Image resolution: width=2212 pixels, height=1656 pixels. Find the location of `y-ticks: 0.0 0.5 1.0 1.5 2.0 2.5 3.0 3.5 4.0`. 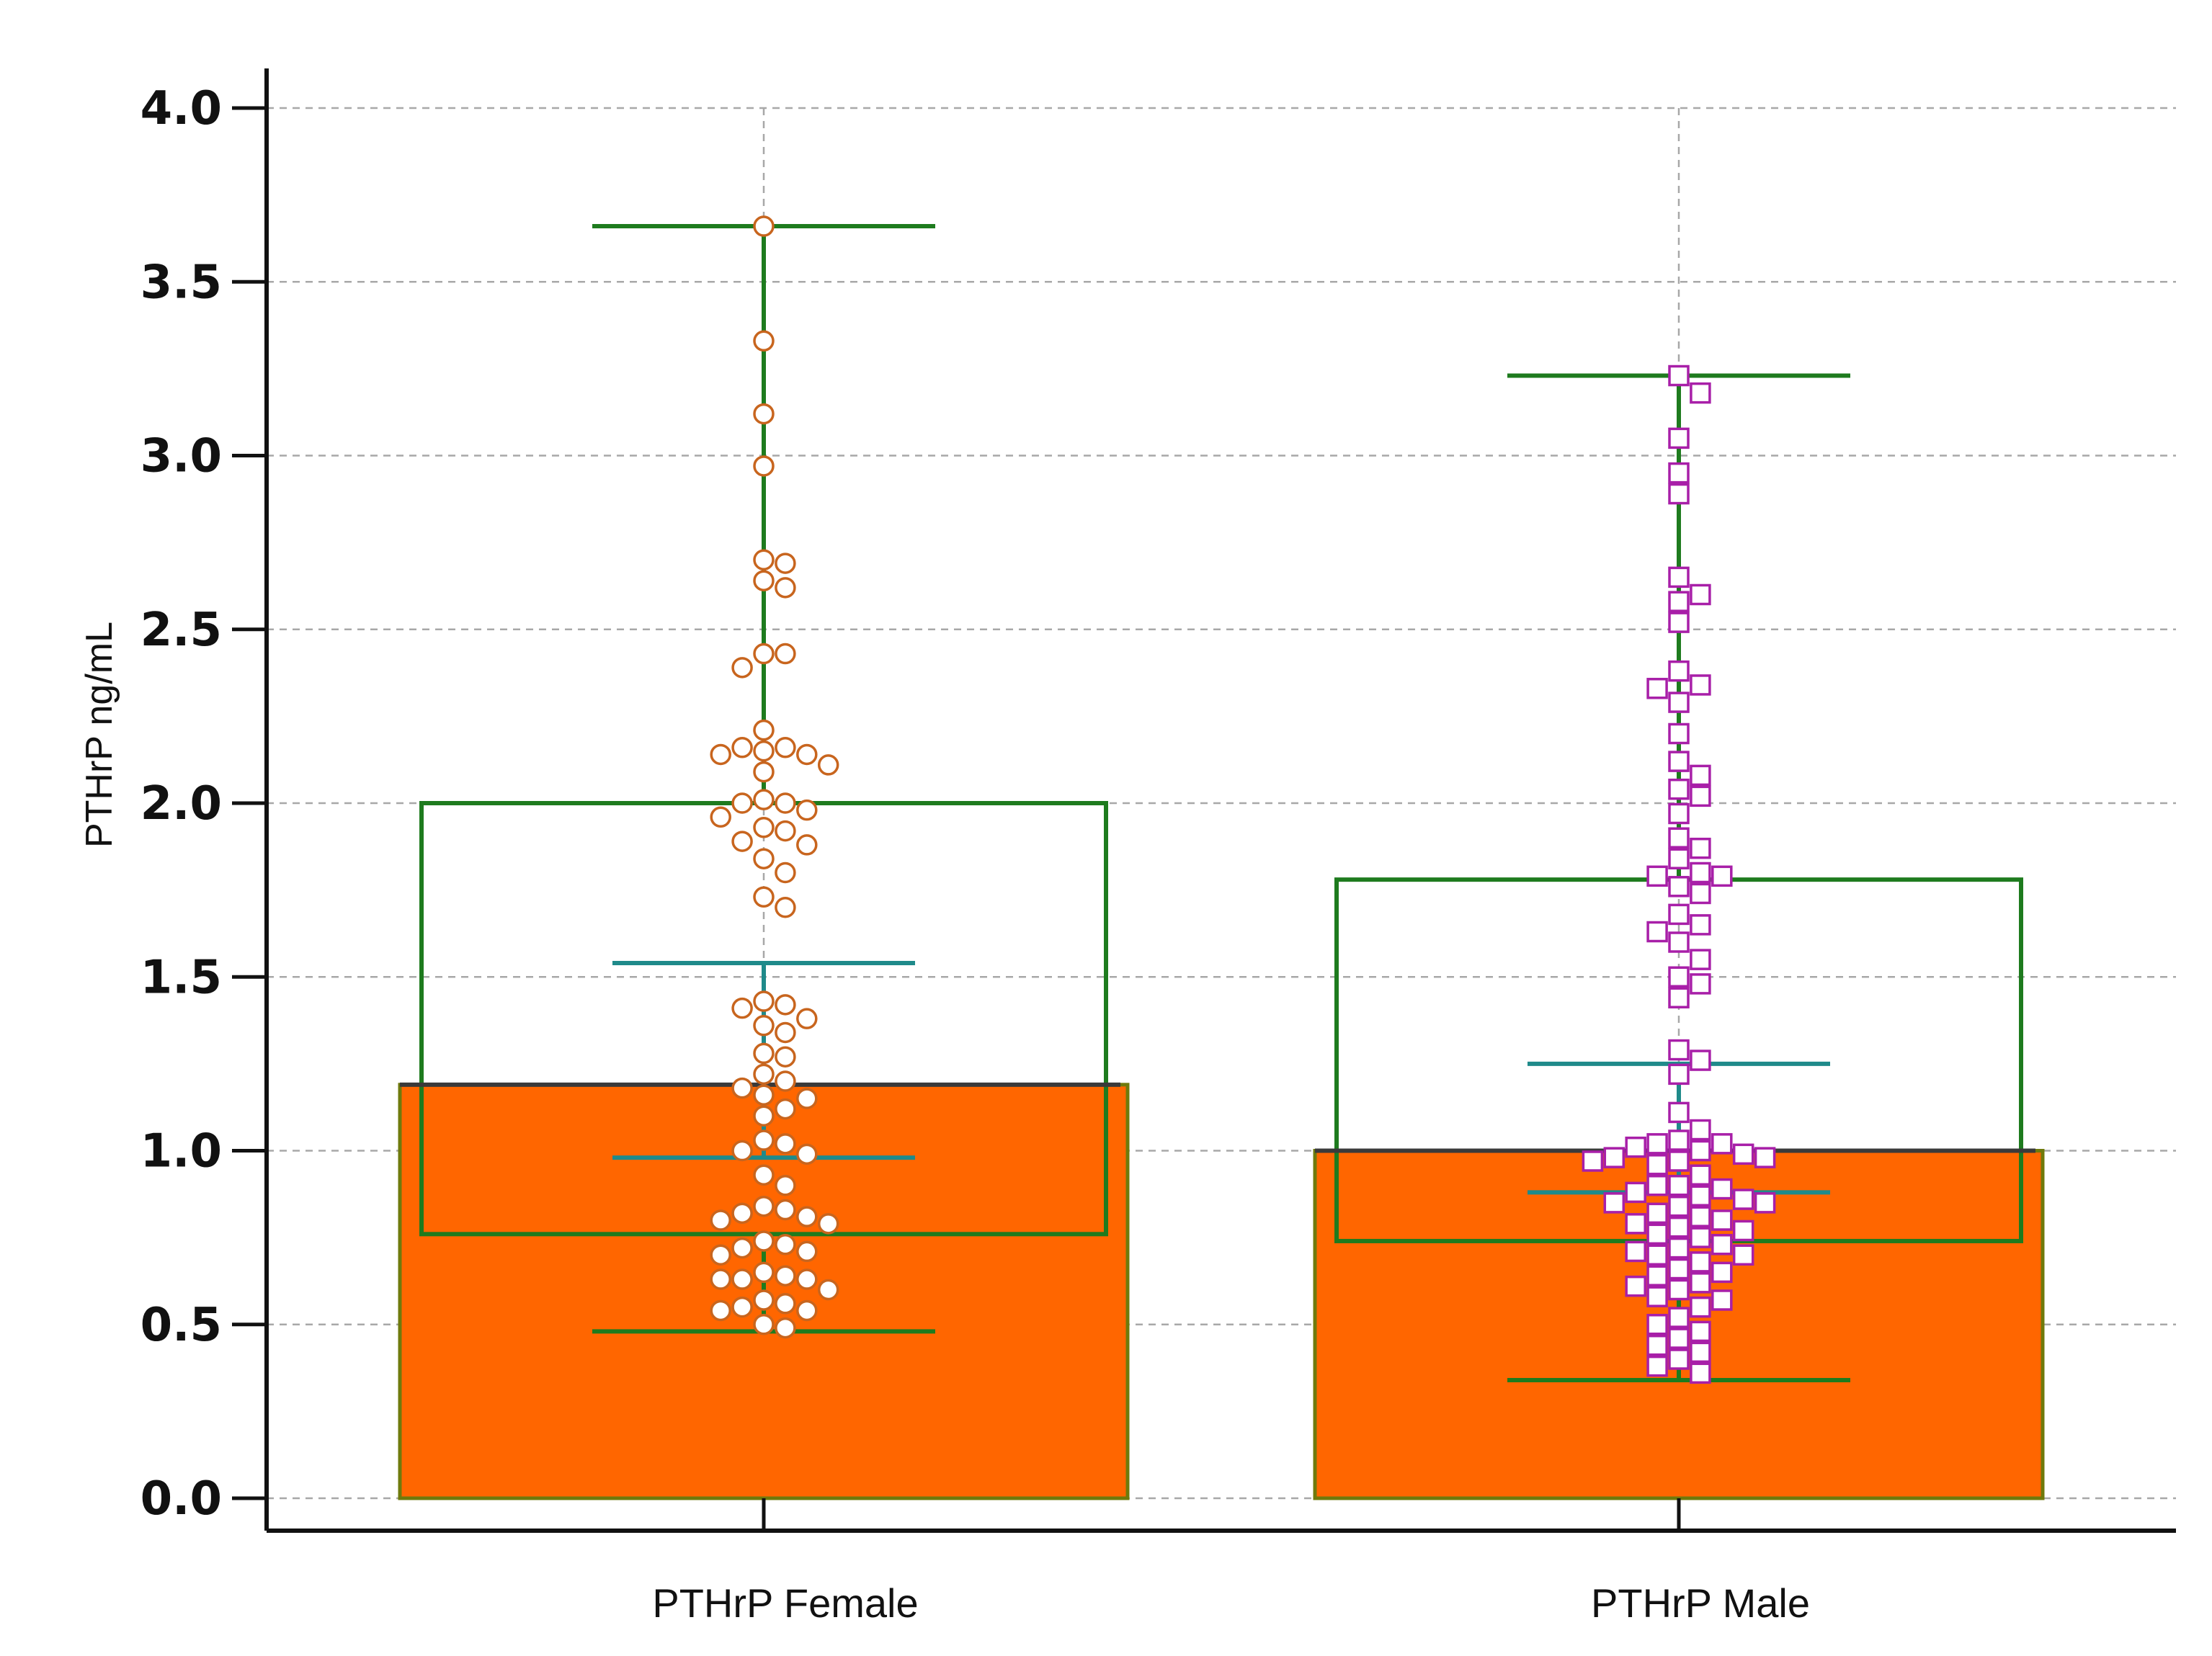

y-ticks: 0.0 0.5 1.0 1.5 2.0 2.5 3.0 3.5 4.0 is located at coordinates (204, 804).